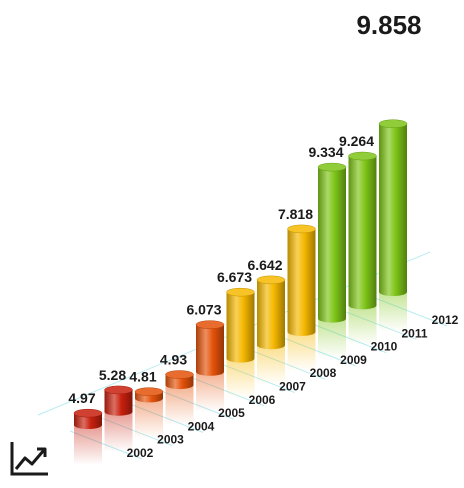 This screenshot has width=464, height=488. What do you see at coordinates (179, 380) in the screenshot?
I see `bar-2005` at bounding box center [179, 380].